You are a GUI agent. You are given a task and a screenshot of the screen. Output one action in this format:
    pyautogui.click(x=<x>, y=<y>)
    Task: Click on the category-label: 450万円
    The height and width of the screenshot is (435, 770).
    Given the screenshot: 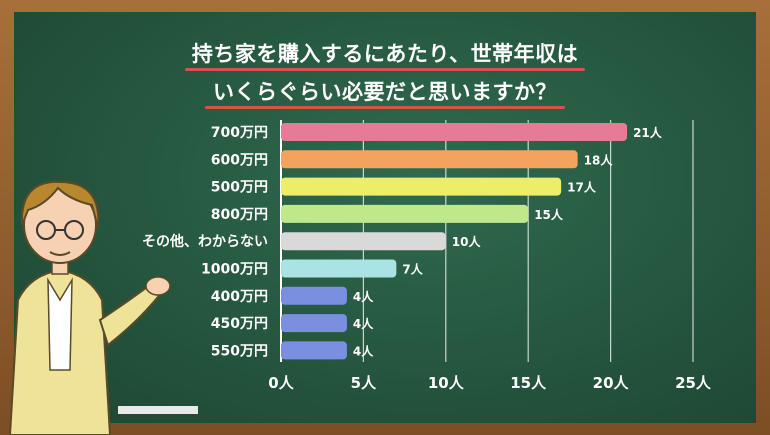 What is the action you would take?
    pyautogui.click(x=239, y=324)
    